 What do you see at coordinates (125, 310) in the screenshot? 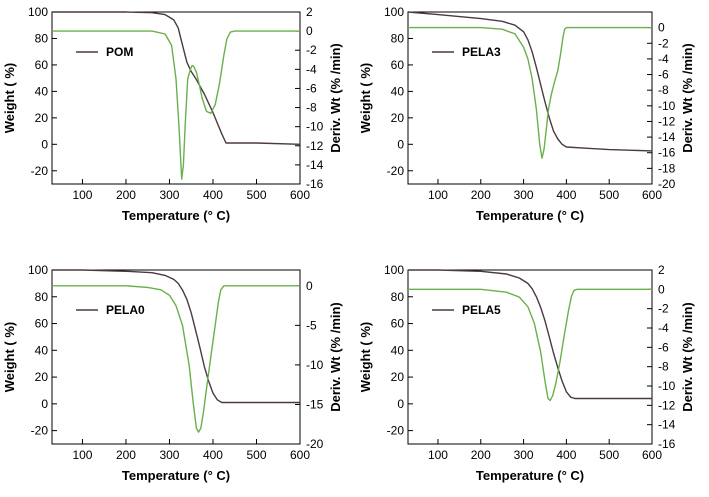
I see `legend-label: PELA0` at bounding box center [125, 310].